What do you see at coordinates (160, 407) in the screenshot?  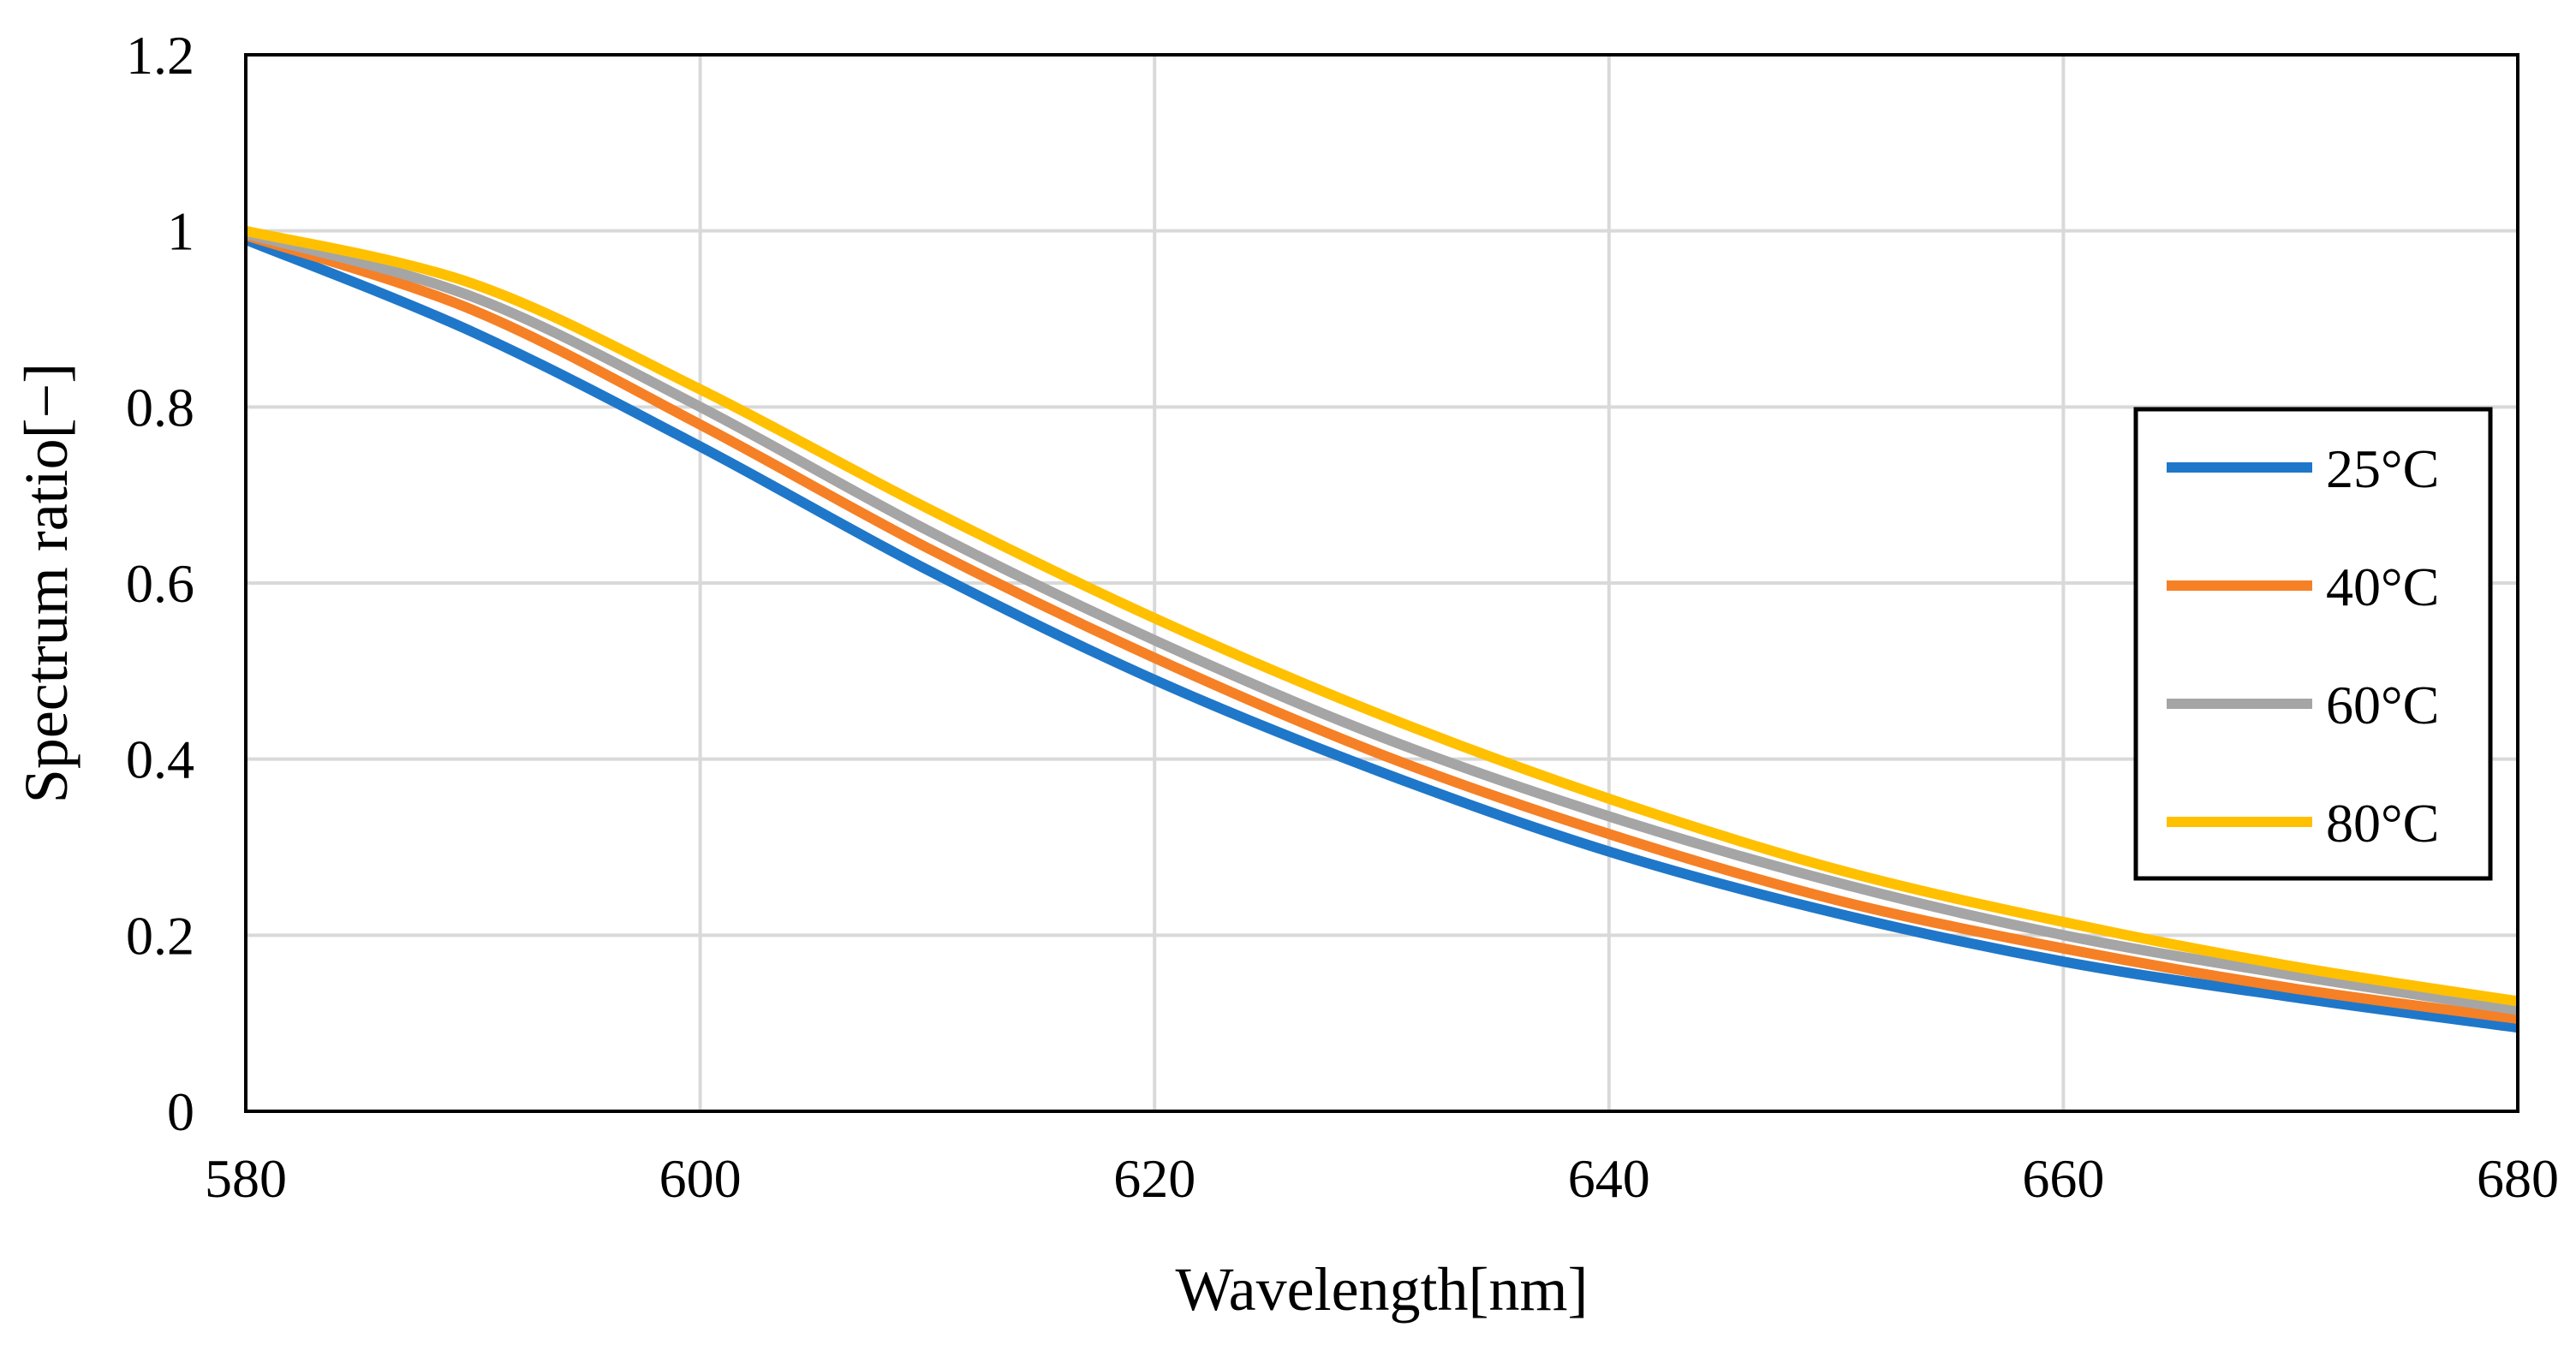 I see `y-tick-label: 0.8` at bounding box center [160, 407].